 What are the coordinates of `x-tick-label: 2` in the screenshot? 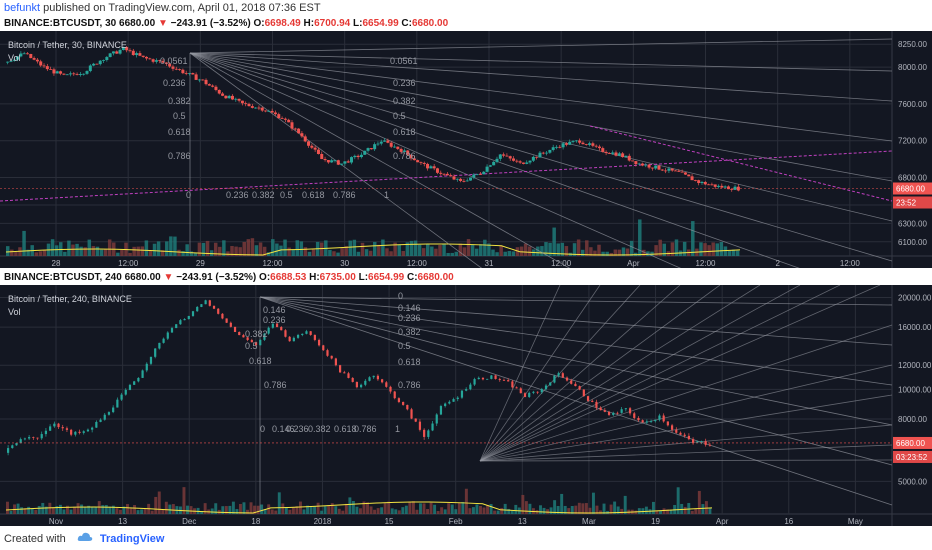 It's located at (777, 263).